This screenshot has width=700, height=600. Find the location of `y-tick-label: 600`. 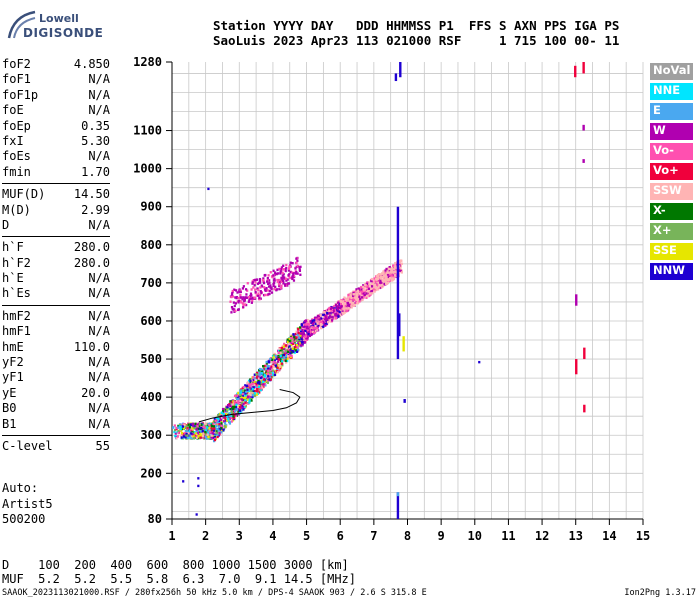

y-tick-label: 600 is located at coordinates (151, 321).